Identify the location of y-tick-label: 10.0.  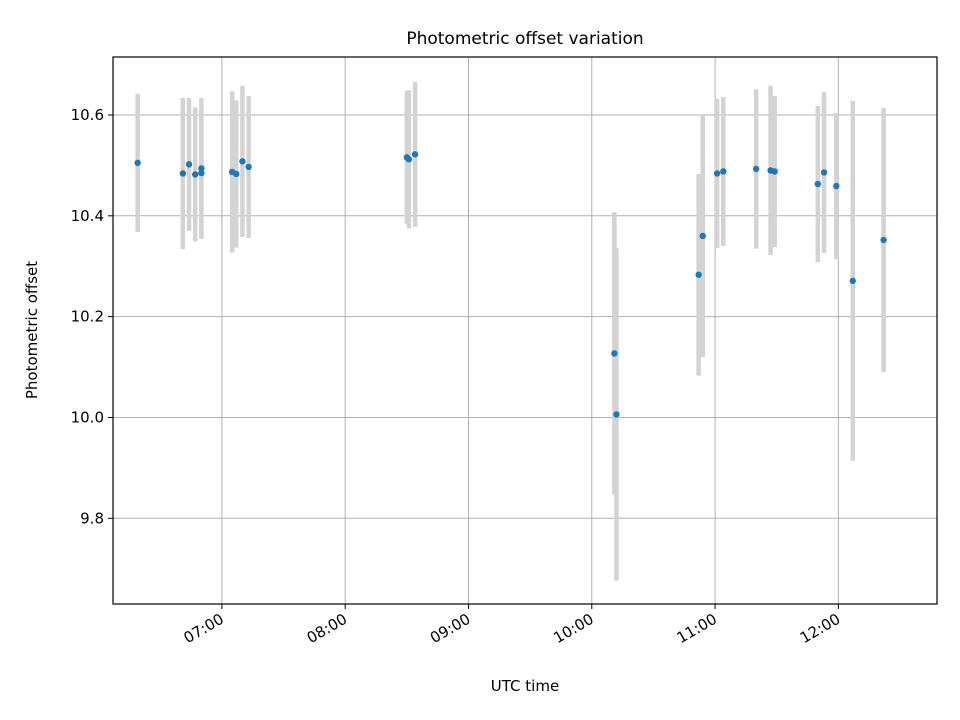
(87, 417).